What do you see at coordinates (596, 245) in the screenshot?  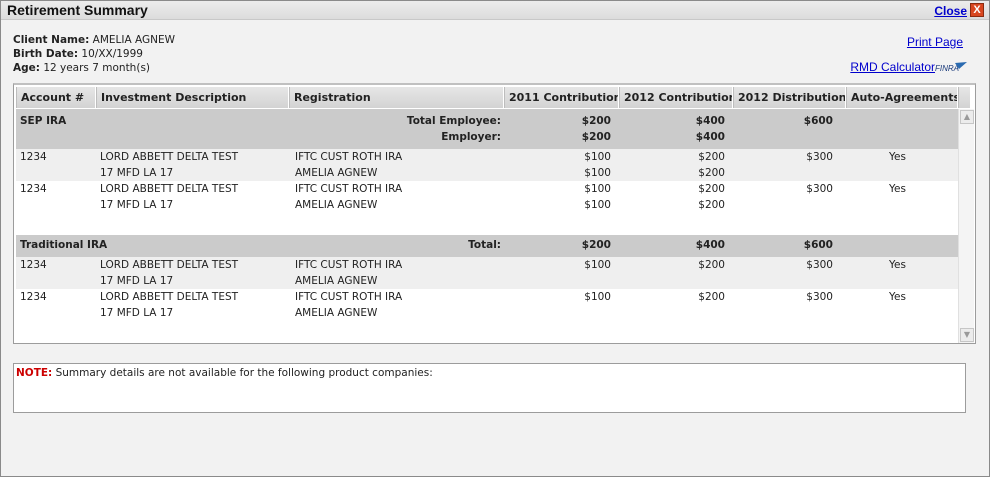 I see `total-2011: $200` at bounding box center [596, 245].